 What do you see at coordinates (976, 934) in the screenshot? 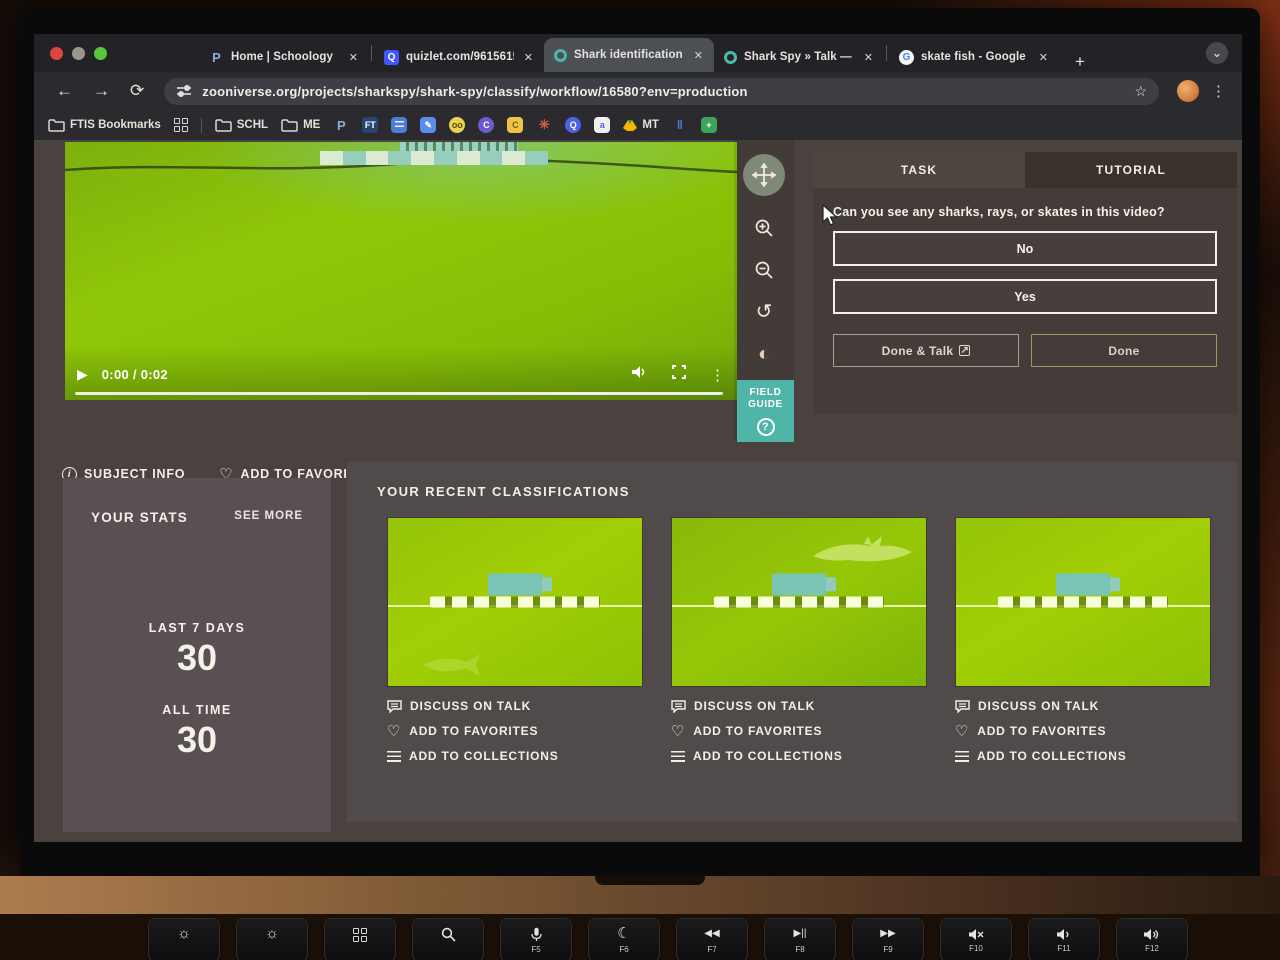
I see `mute-icon` at bounding box center [976, 934].